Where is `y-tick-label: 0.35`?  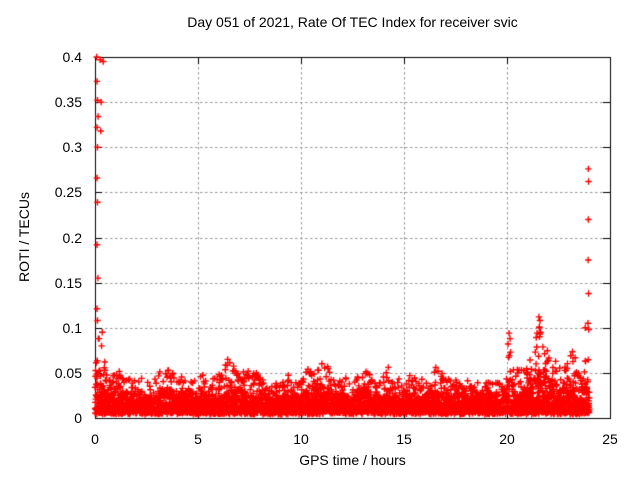
y-tick-label: 0.35 is located at coordinates (68, 102).